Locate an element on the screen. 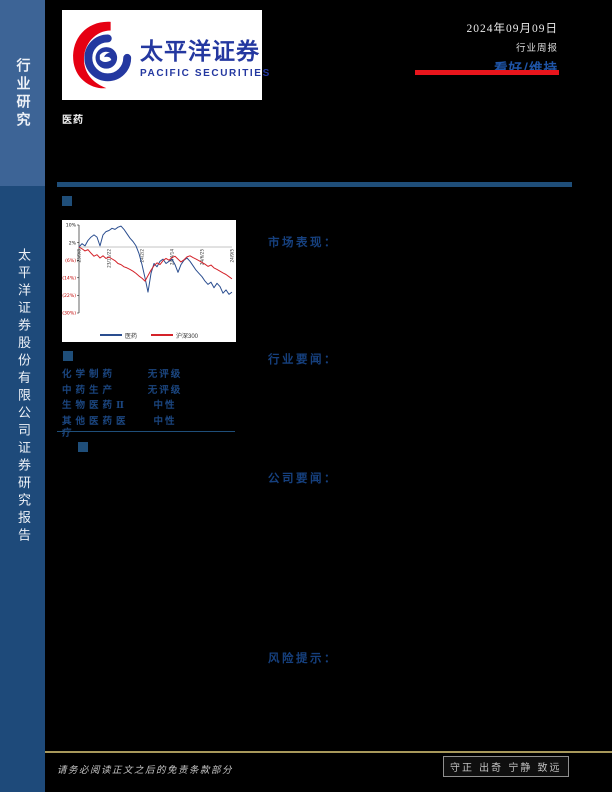  section-title-risk: 风险提示： is located at coordinates (303, 658).